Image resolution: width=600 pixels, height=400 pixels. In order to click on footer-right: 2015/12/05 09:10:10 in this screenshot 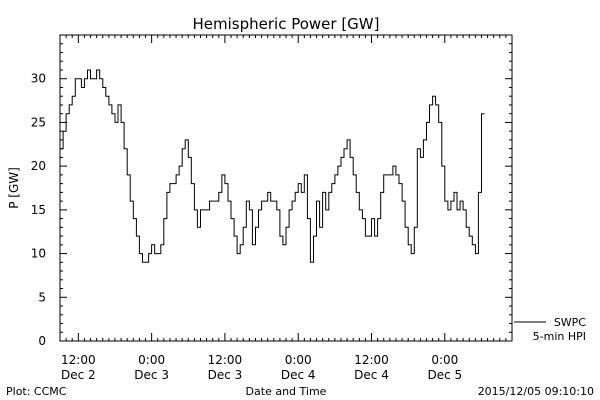, I will do `click(536, 391)`.